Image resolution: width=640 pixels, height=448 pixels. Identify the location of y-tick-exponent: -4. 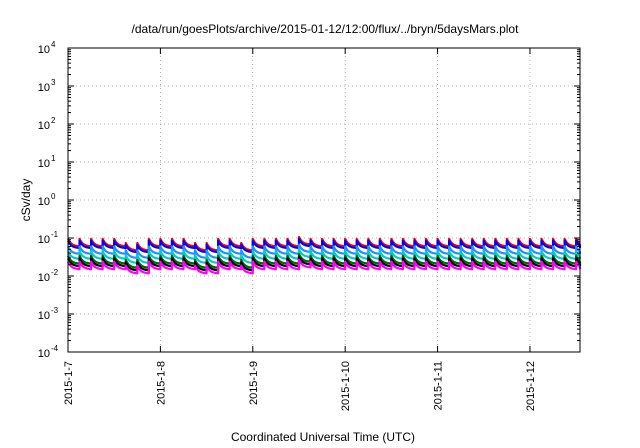
(55, 348).